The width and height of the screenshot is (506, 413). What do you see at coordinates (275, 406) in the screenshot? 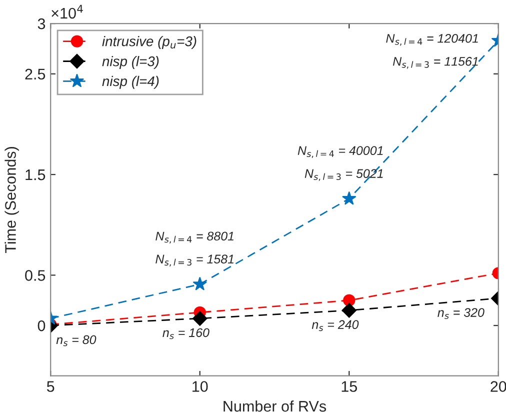
I see `x-axis-title: Number of RVs` at bounding box center [275, 406].